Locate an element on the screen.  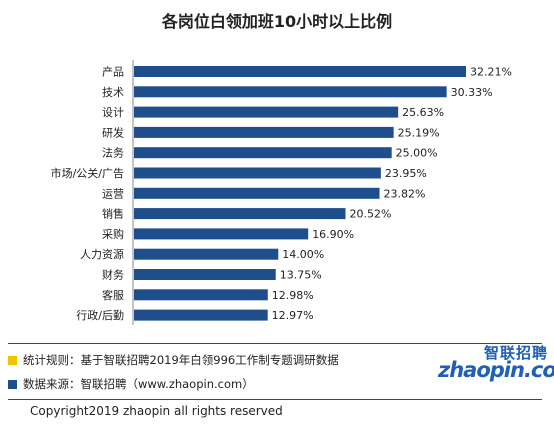
zhaopin-logo: 智联招聘 zhaopin.com is located at coordinates (496, 366).